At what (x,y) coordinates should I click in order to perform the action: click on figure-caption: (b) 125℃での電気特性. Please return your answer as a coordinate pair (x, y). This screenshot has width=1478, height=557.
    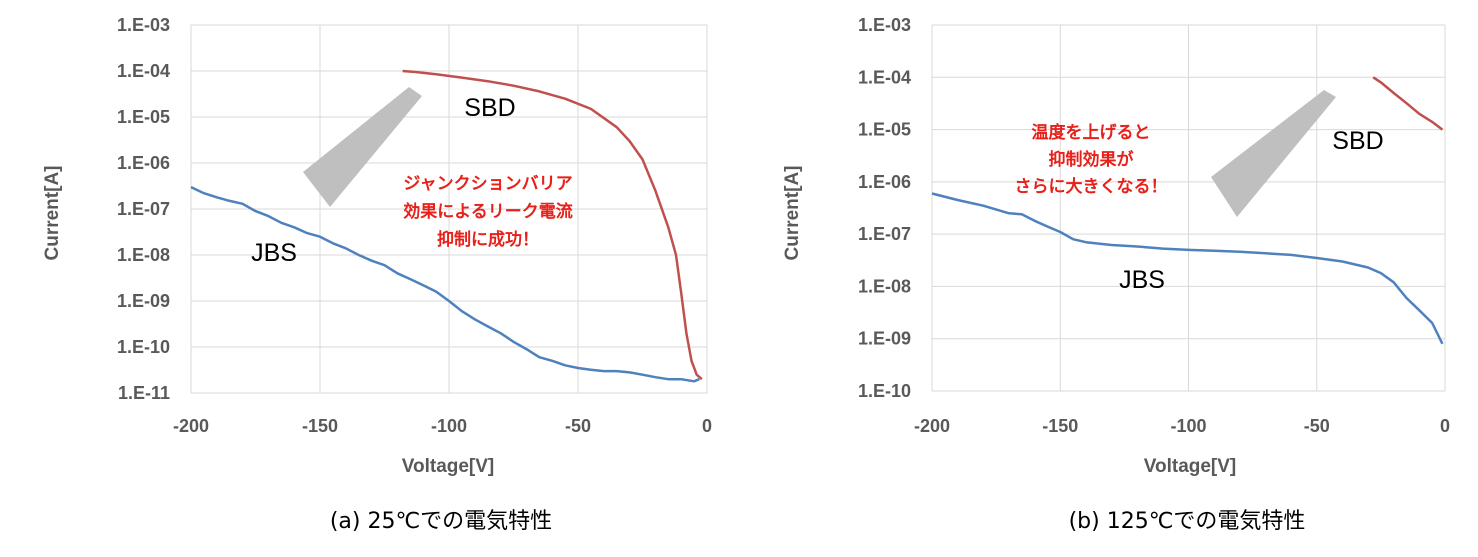
    Looking at the image, I should click on (1187, 521).